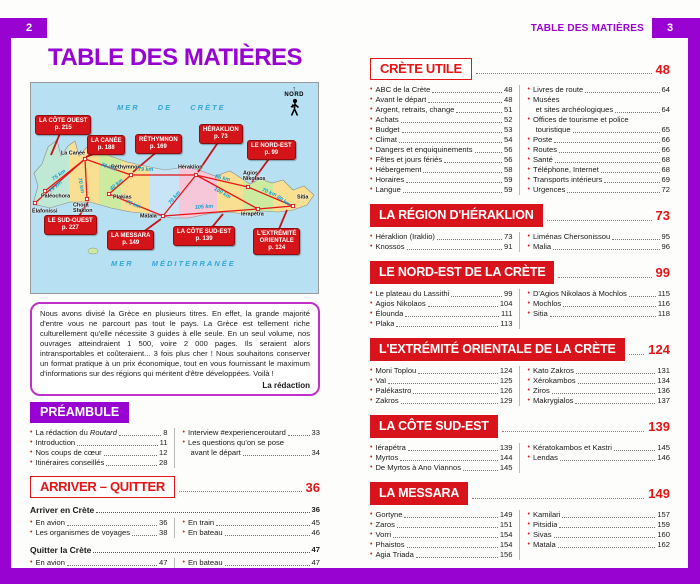 This screenshot has height=584, width=700. What do you see at coordinates (544, 544) in the screenshot?
I see `entry-label: Matala` at bounding box center [544, 544].